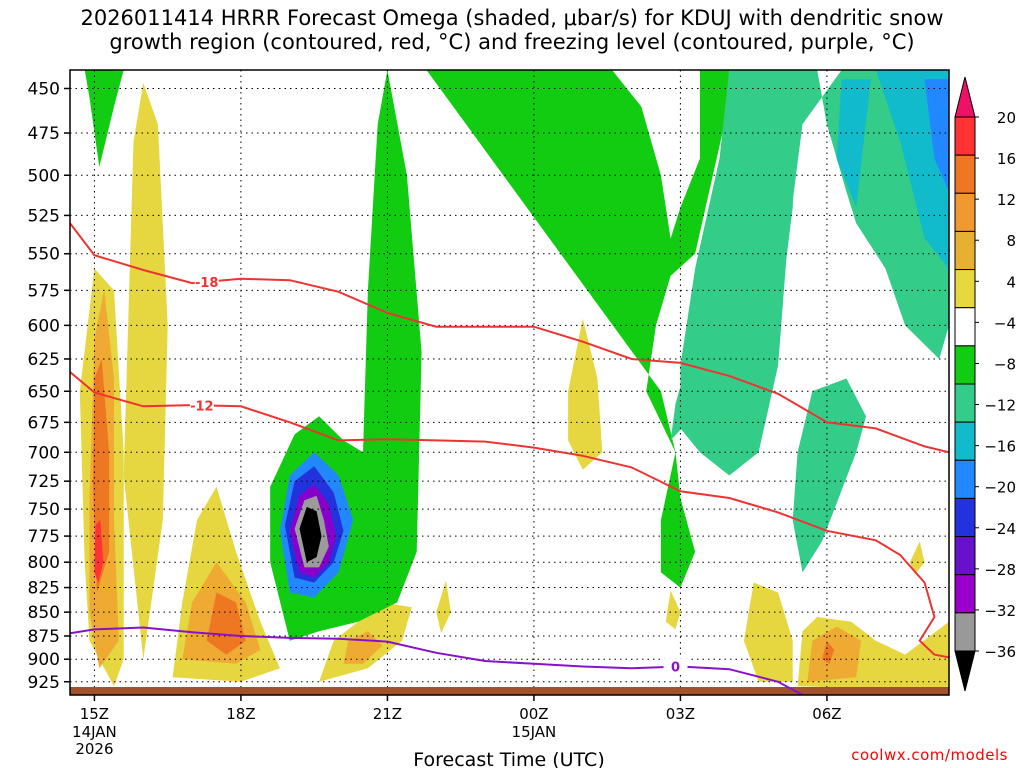  Describe the element at coordinates (775, 202) in the screenshot. I see `omega-region--12-to--8-3` at that location.